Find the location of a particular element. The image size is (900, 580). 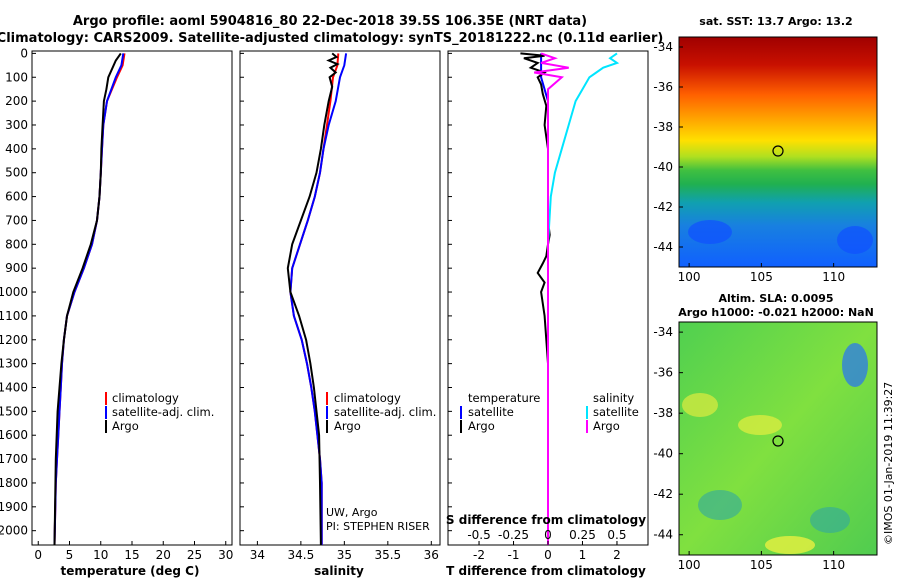

x-tick-label: 15 is located at coordinates (131, 555).